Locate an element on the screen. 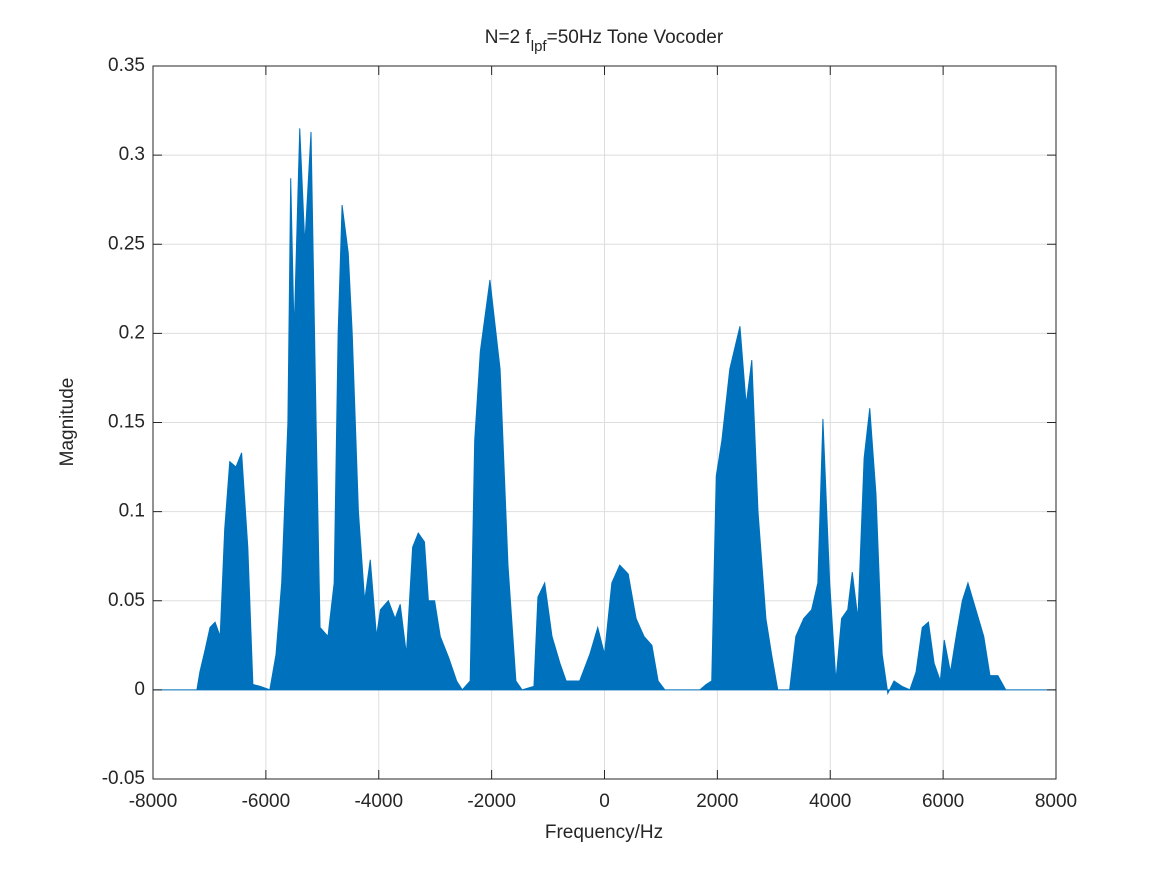 The image size is (1167, 875). y-tick-label: 0.05 is located at coordinates (126, 600).